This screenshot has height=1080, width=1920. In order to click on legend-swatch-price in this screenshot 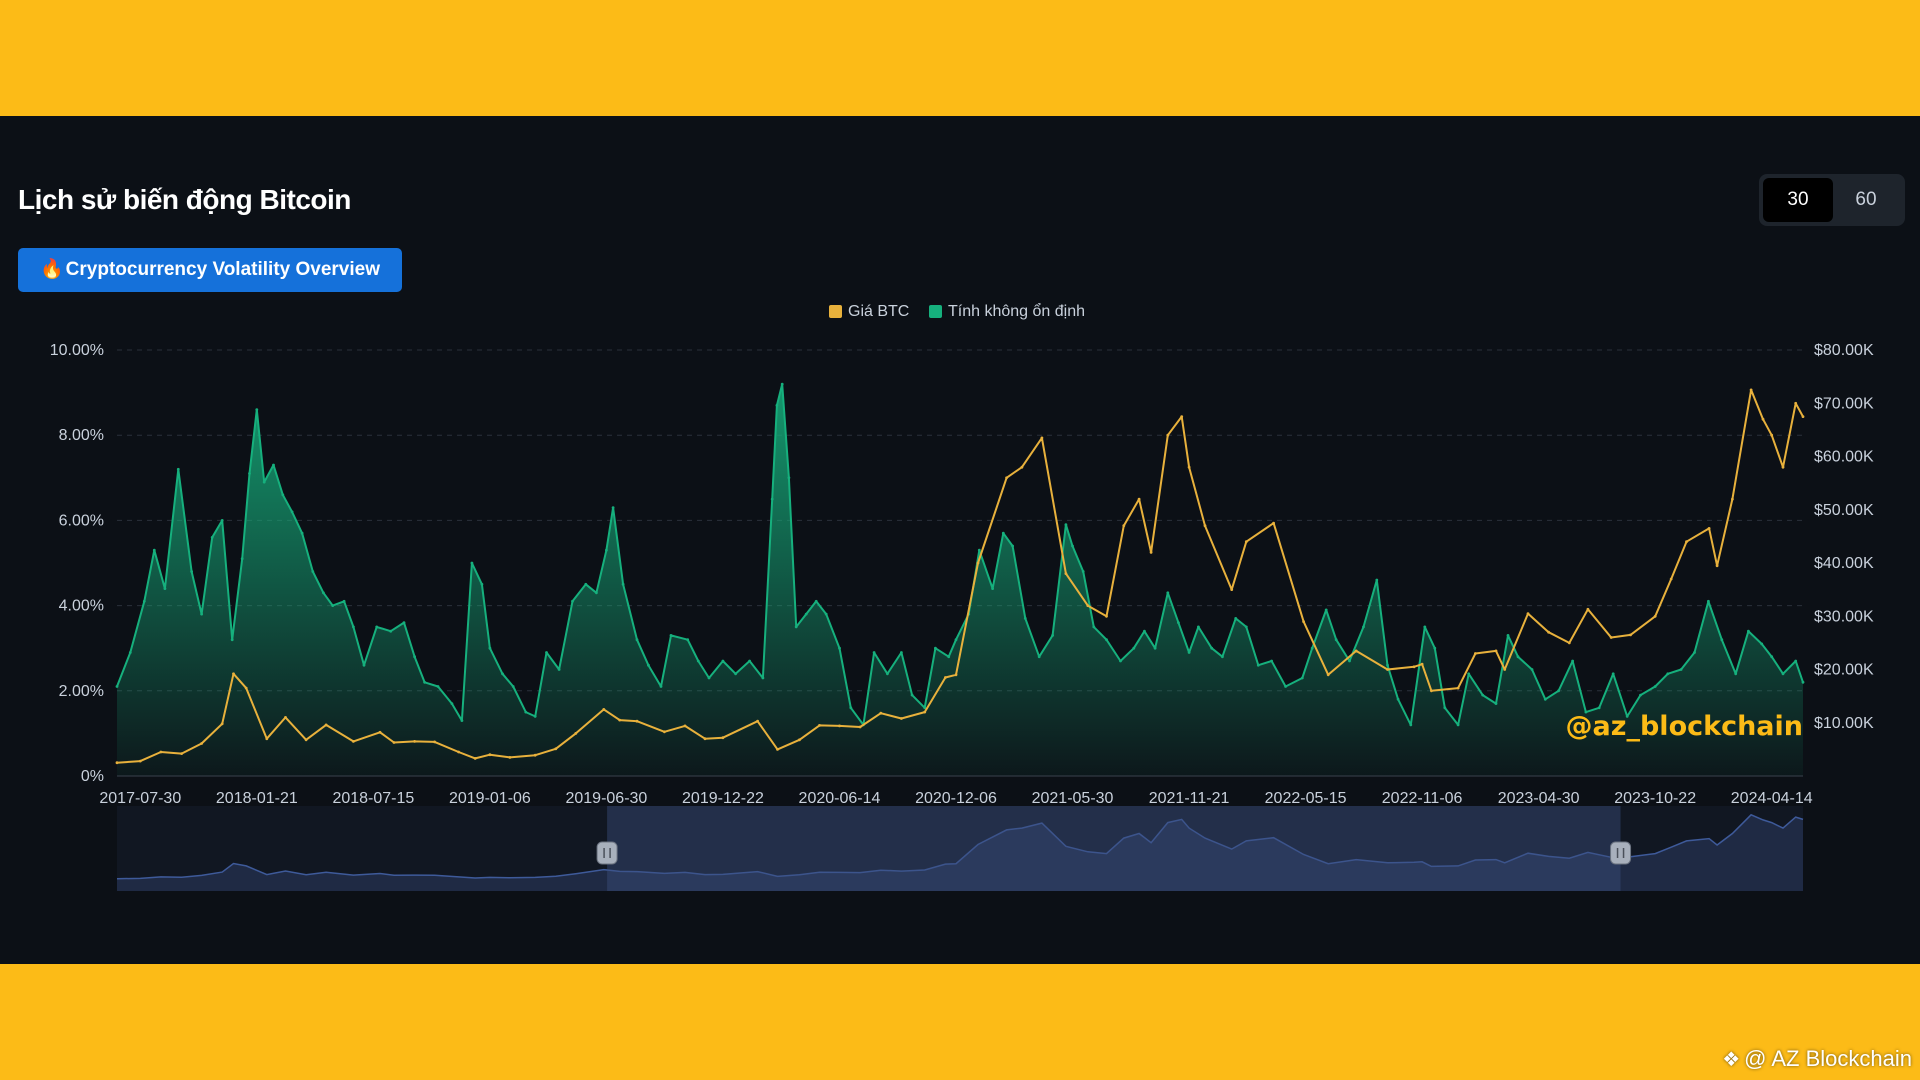, I will do `click(835, 311)`.